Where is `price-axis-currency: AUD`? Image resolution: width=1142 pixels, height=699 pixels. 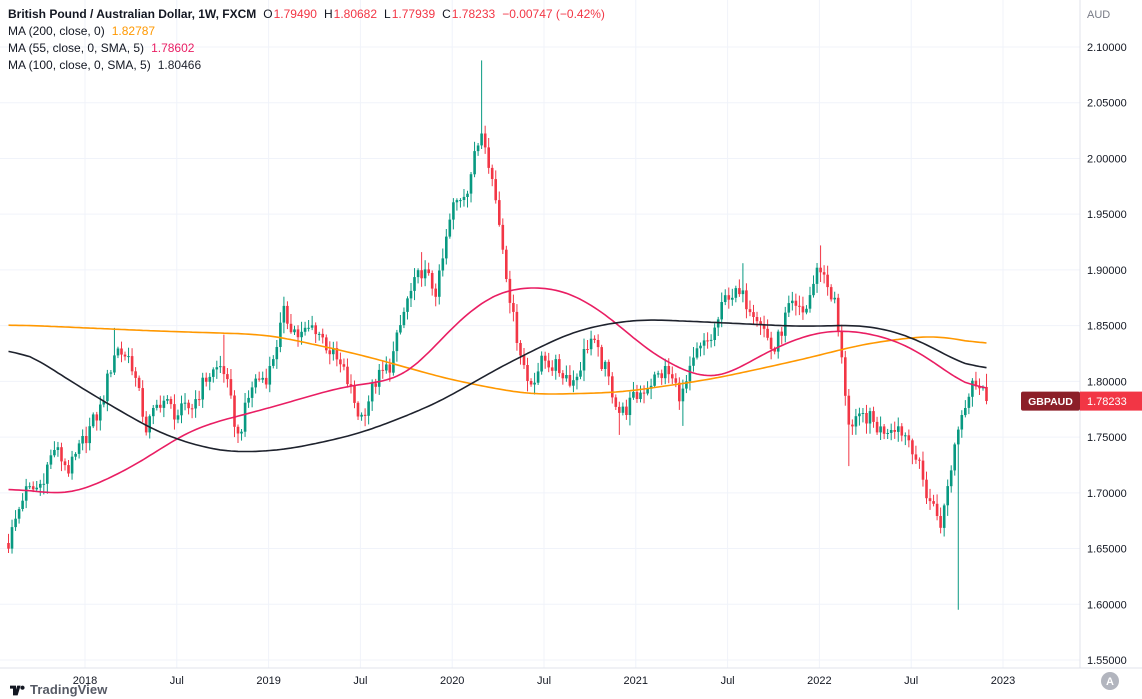 price-axis-currency: AUD is located at coordinates (1098, 15).